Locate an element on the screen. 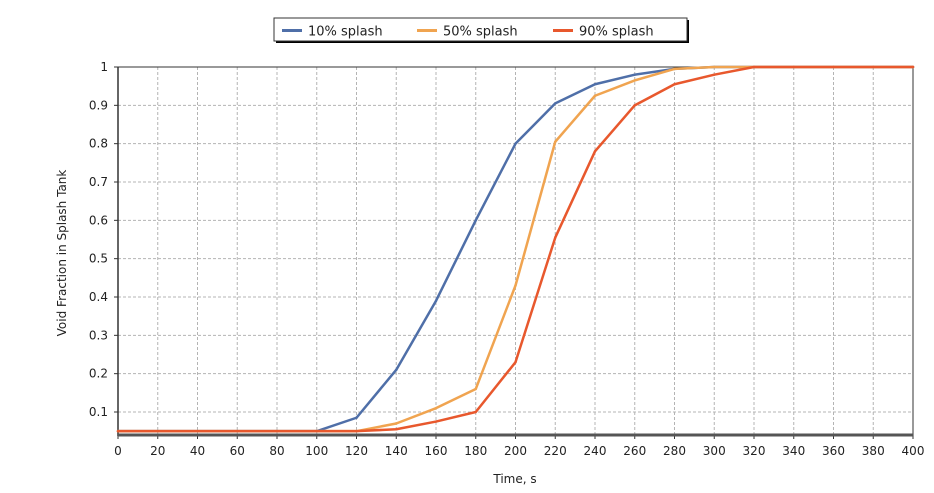 The image size is (934, 493). legend-label-1: 10% splash is located at coordinates (345, 32).